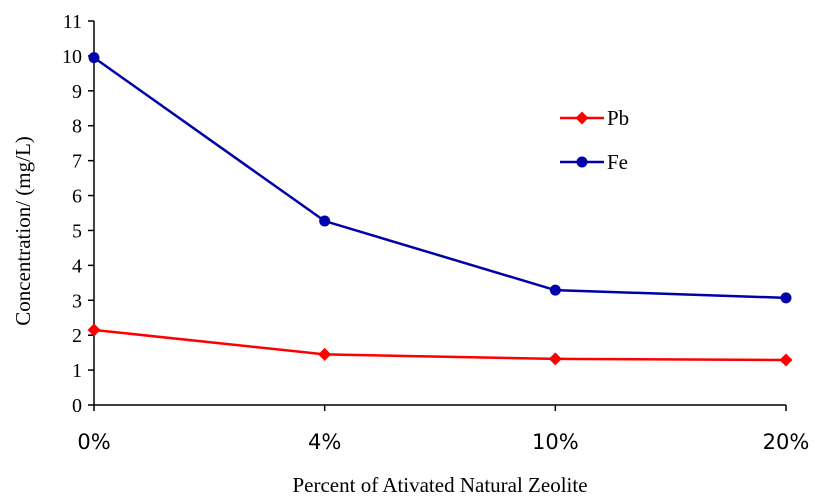 The width and height of the screenshot is (814, 500). What do you see at coordinates (77, 197) in the screenshot?
I see `y-tick-label: 6` at bounding box center [77, 197].